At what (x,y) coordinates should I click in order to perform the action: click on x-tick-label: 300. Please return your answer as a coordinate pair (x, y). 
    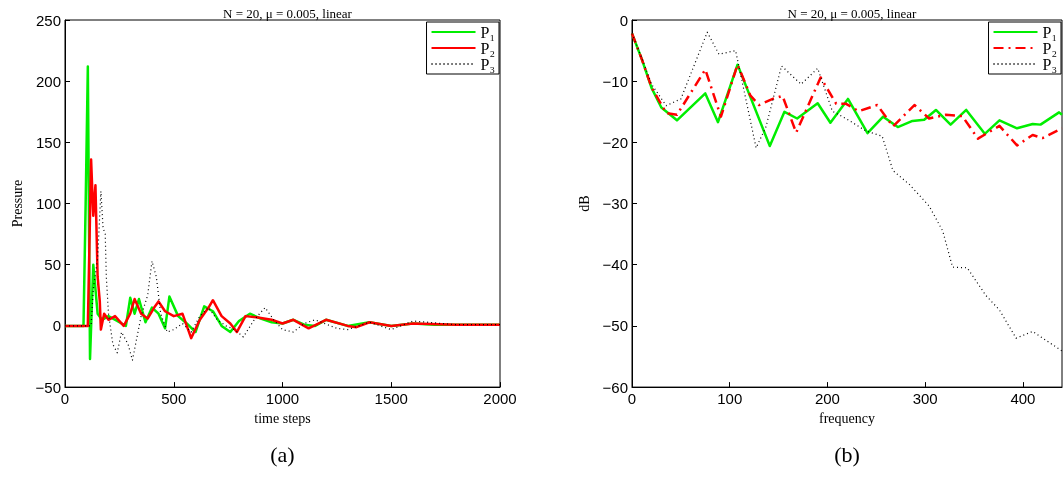
    Looking at the image, I should click on (925, 399).